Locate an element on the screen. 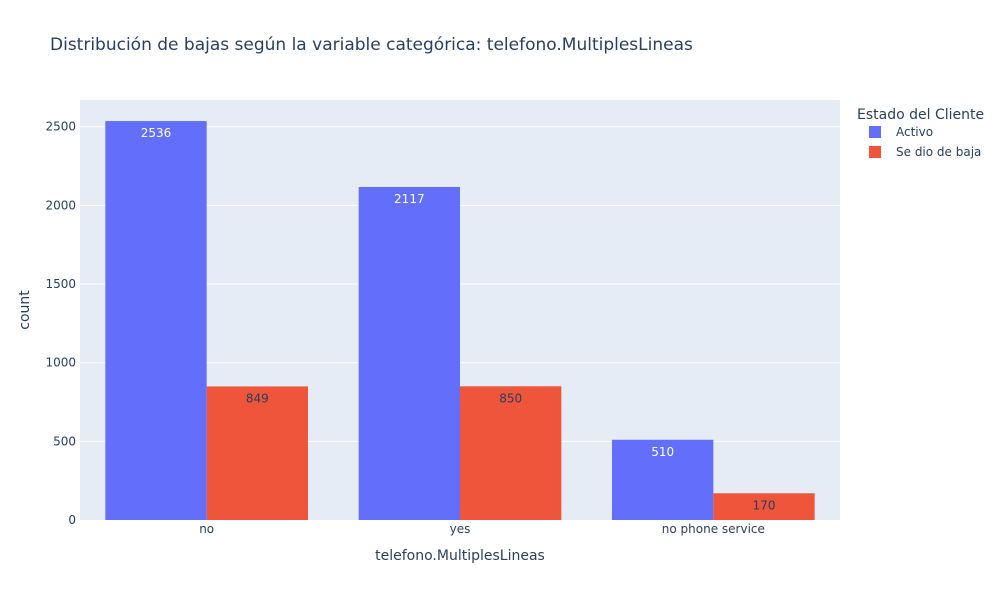 The width and height of the screenshot is (1000, 600). legend-item-se-dio-de-baja: Se dio de baja is located at coordinates (925, 152).